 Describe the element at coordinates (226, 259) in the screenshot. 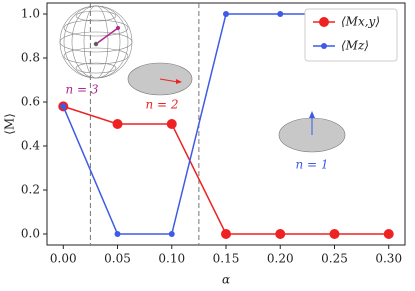

I see `x-tick-label: 0.15` at that location.